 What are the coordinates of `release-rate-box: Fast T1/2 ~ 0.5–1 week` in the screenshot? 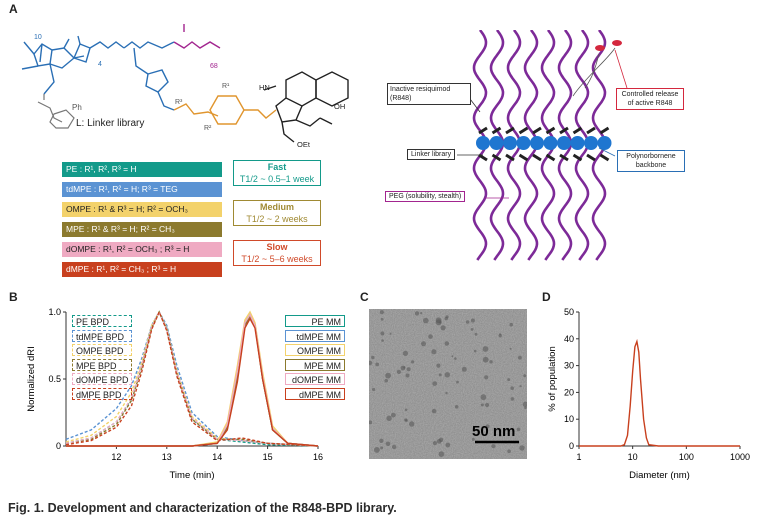 It's located at (277, 173).